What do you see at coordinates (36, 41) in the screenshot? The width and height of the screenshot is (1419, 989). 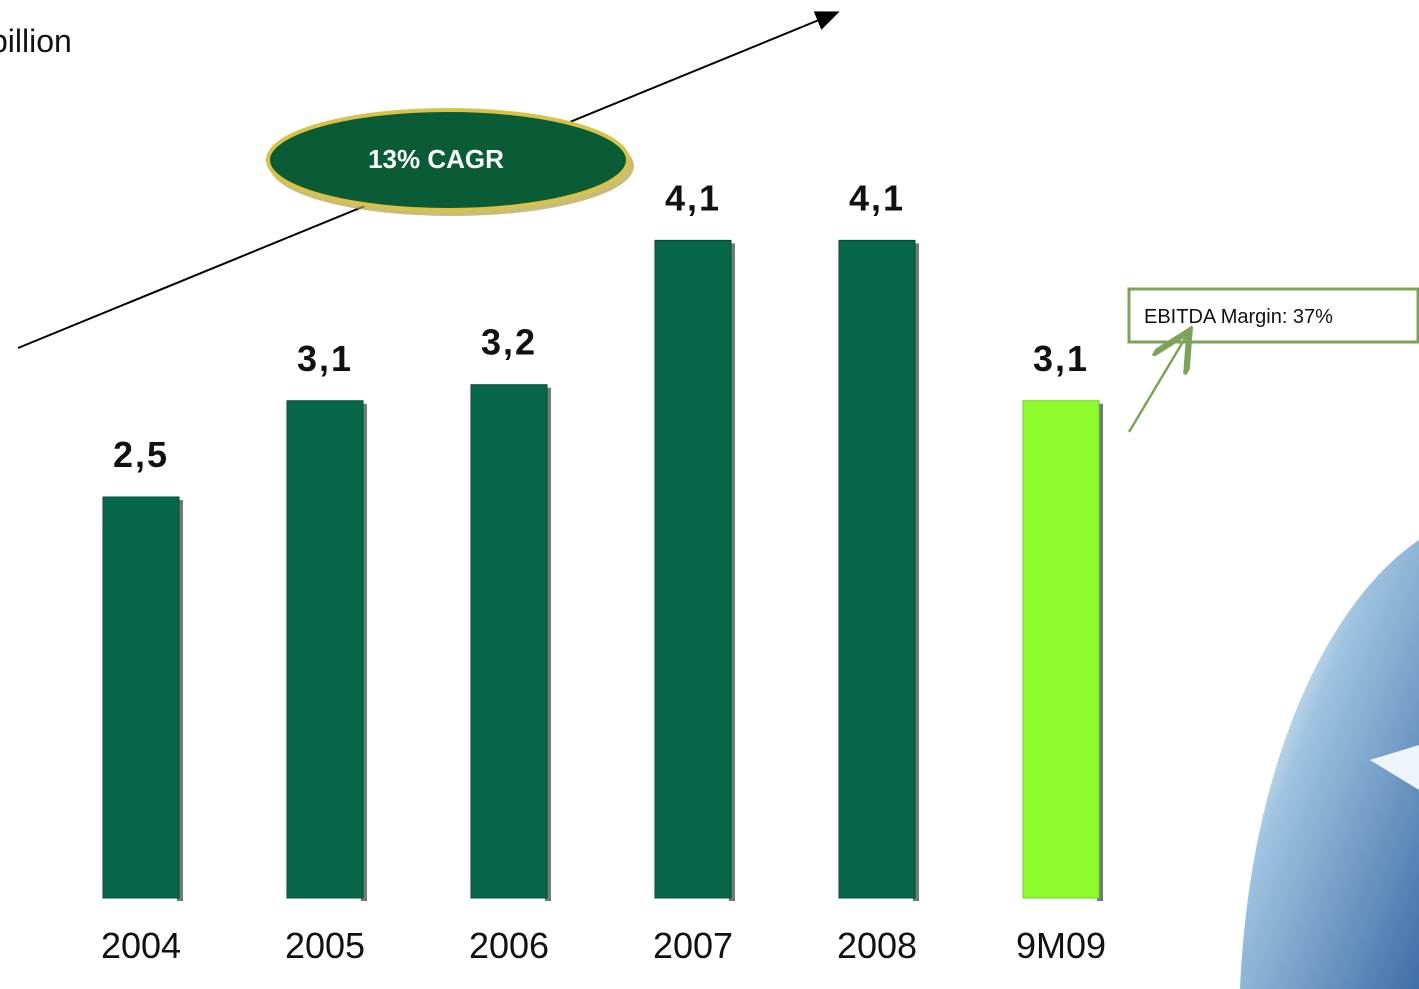 I see `unit-label: billion` at bounding box center [36, 41].